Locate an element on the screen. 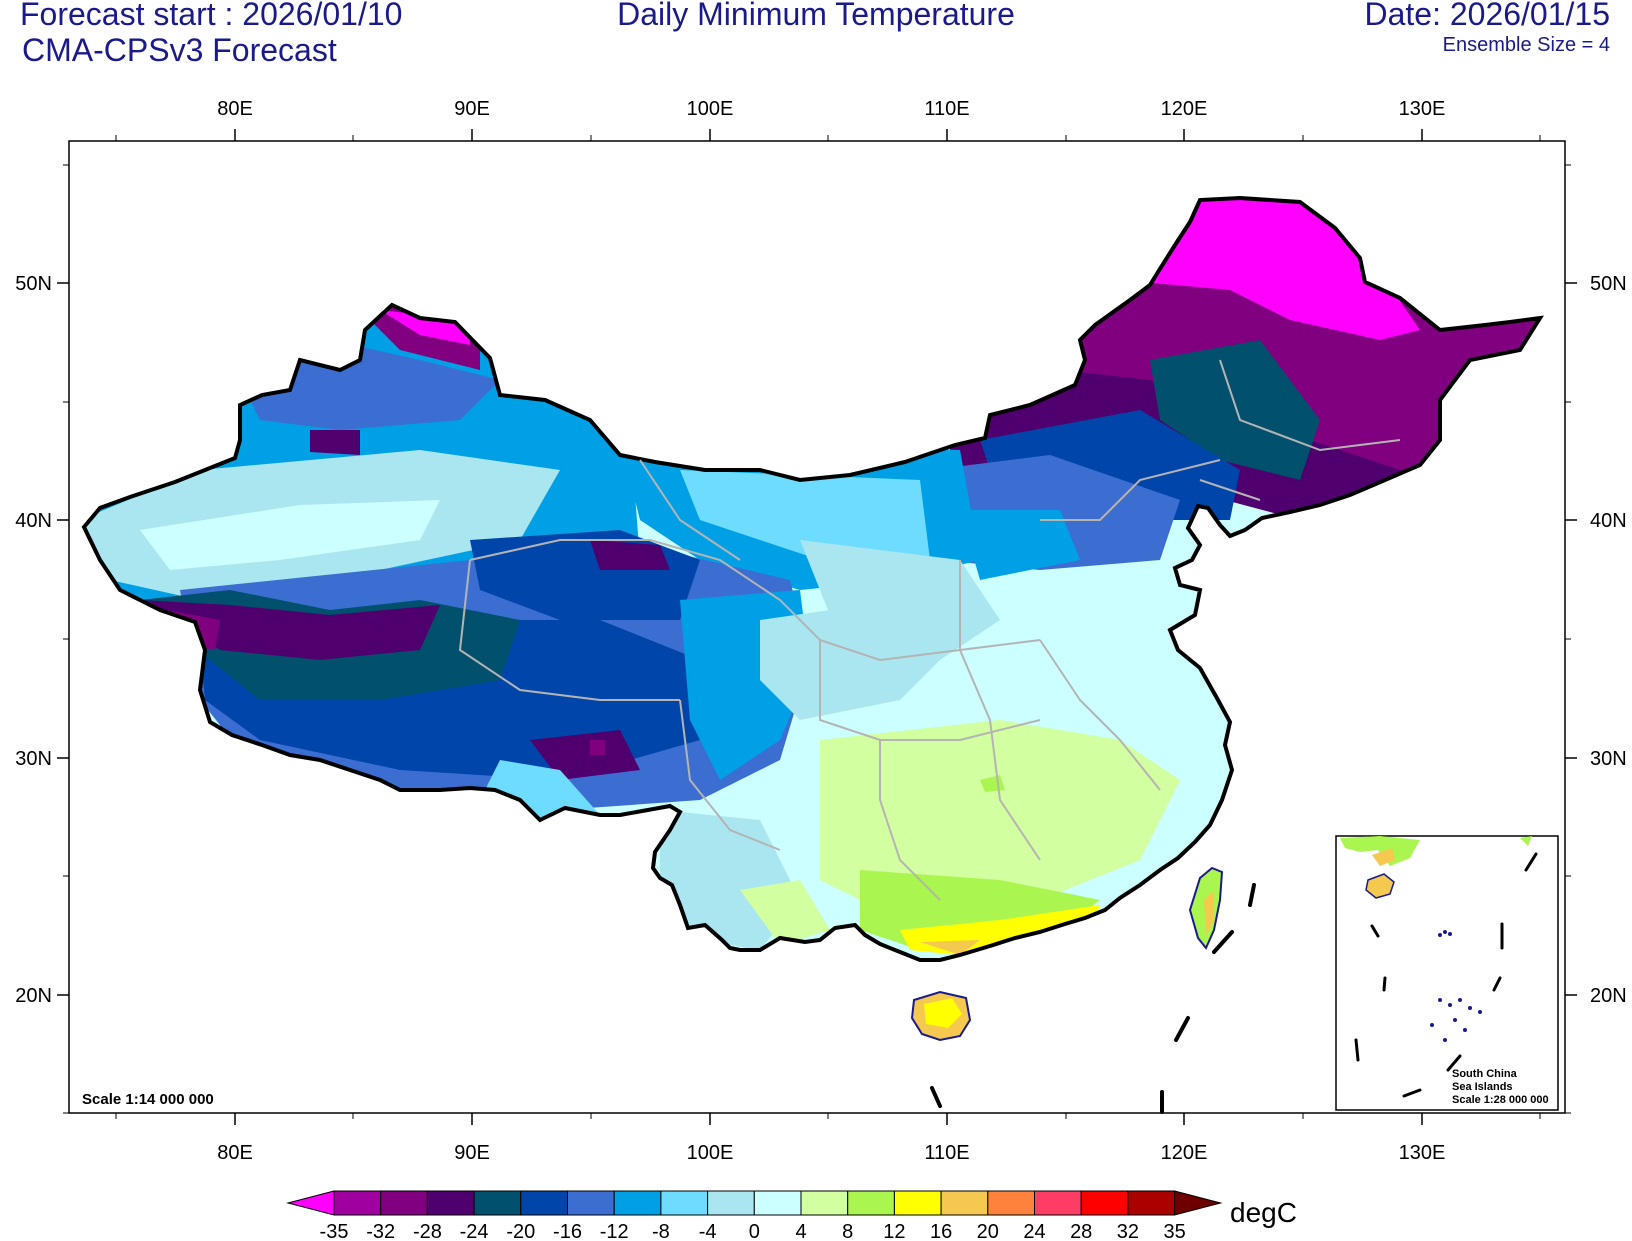 The height and width of the screenshot is (1241, 1632). colorbar-level-label: 32 is located at coordinates (1128, 1231).